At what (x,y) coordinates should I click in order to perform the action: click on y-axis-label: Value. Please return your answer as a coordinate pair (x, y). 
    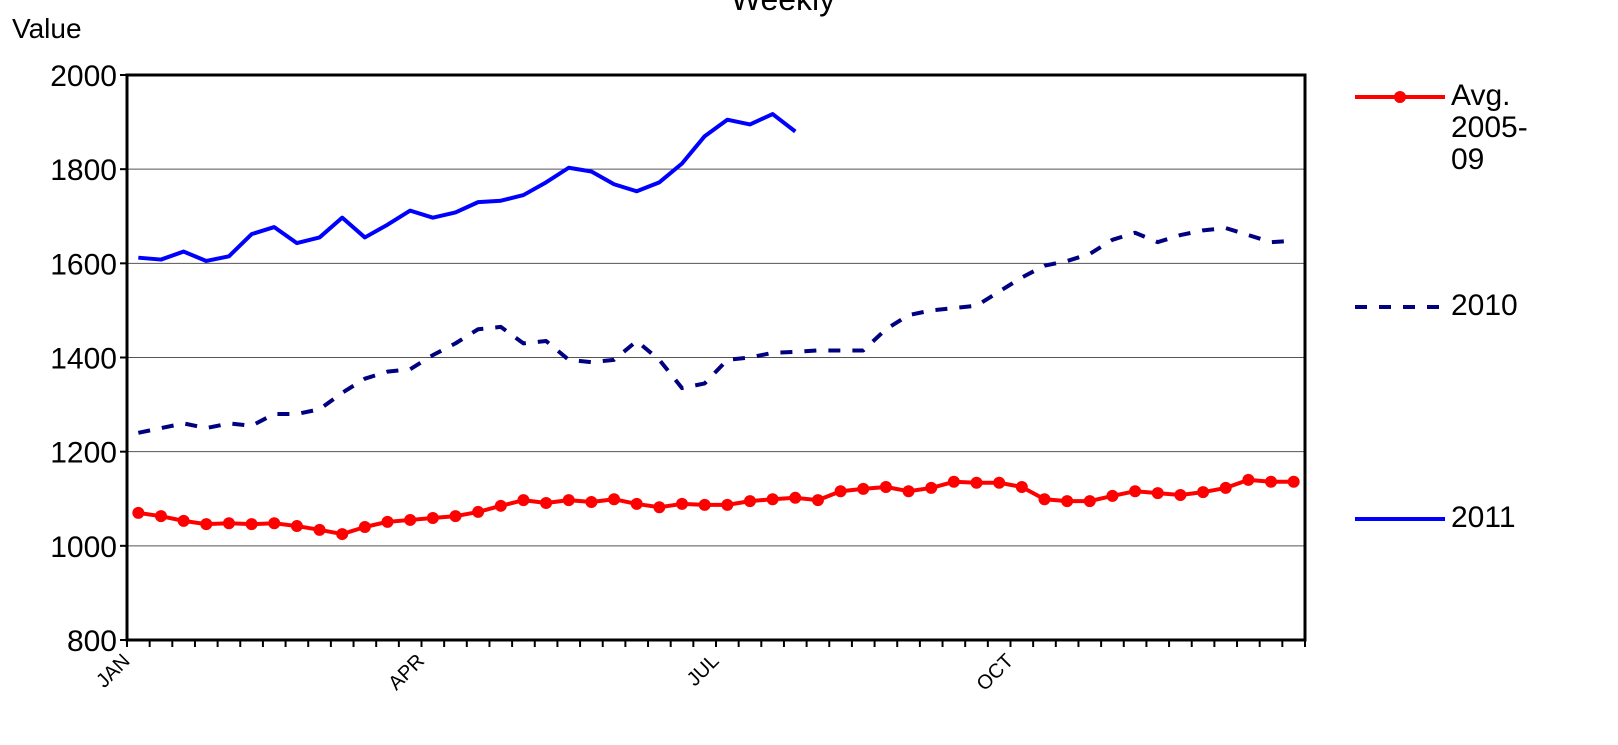
    Looking at the image, I should click on (47, 28).